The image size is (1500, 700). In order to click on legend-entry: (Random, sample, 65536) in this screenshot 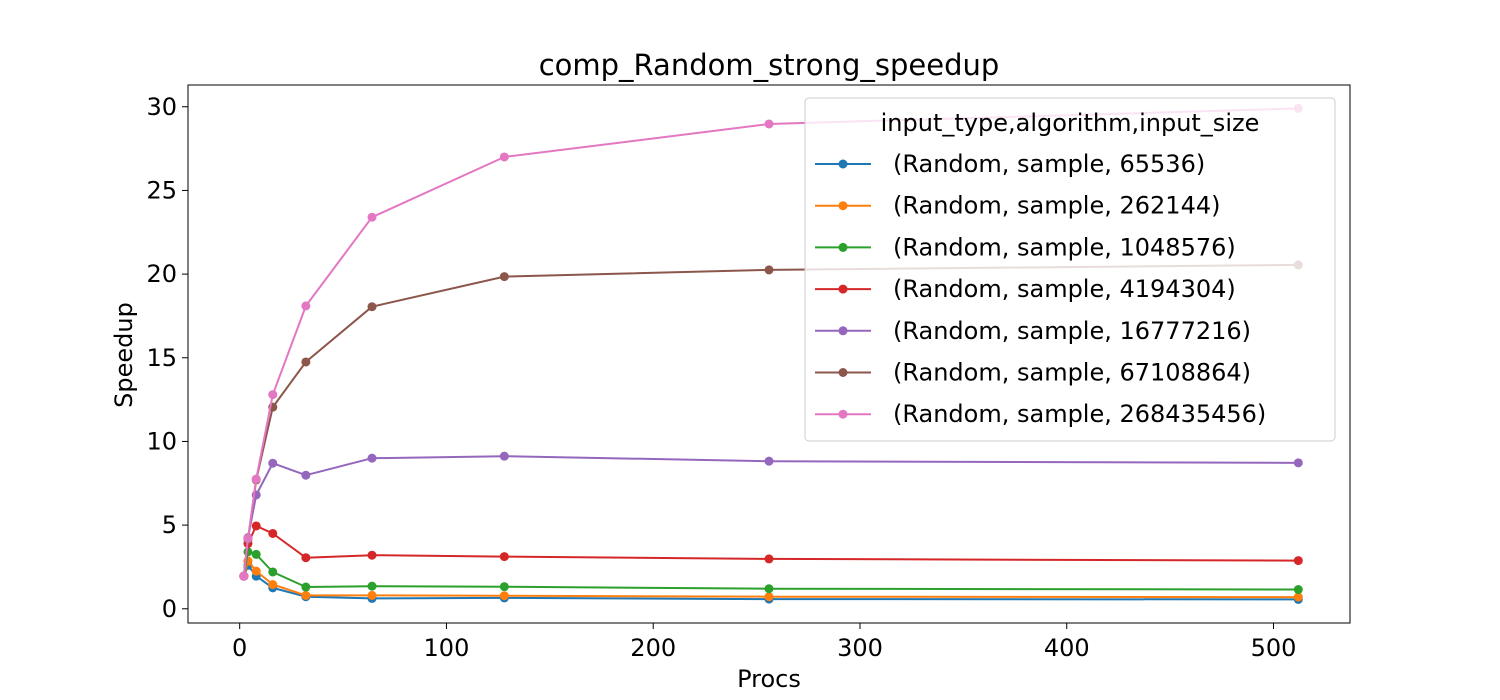, I will do `click(1010, 164)`.